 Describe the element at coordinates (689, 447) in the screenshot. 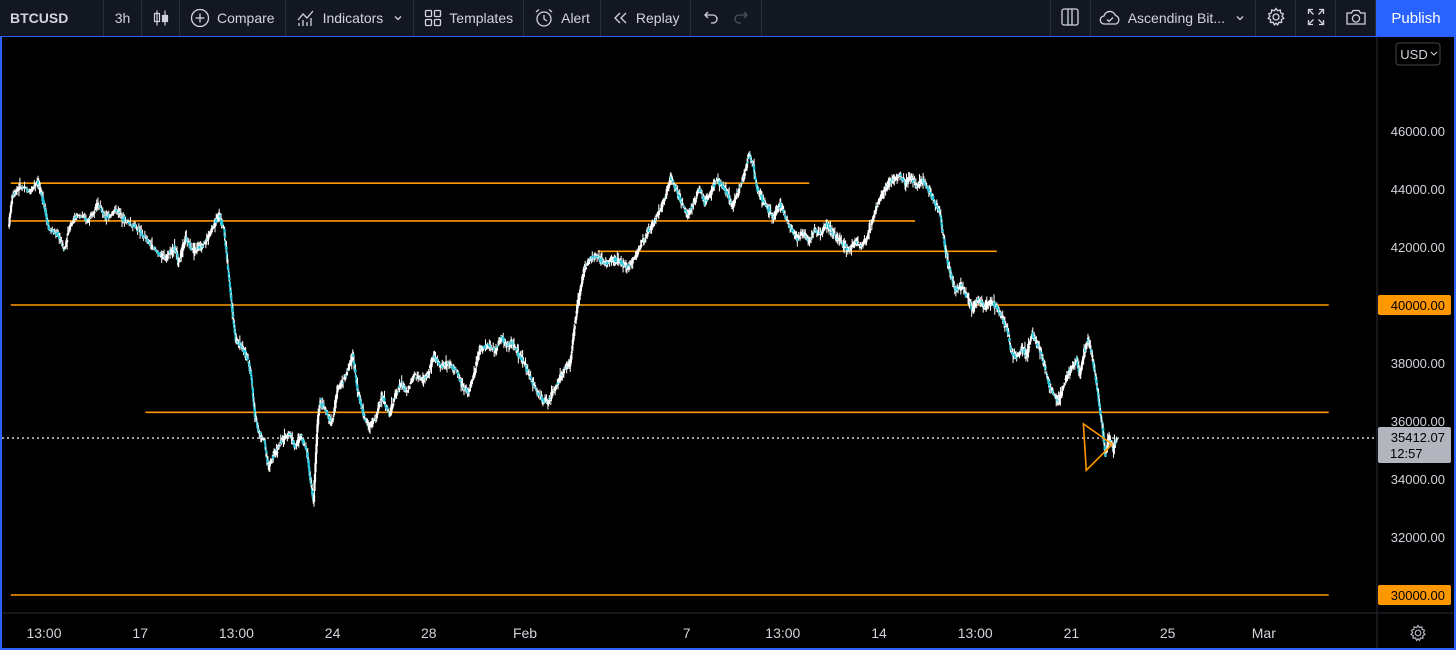

I see `drawings` at that location.